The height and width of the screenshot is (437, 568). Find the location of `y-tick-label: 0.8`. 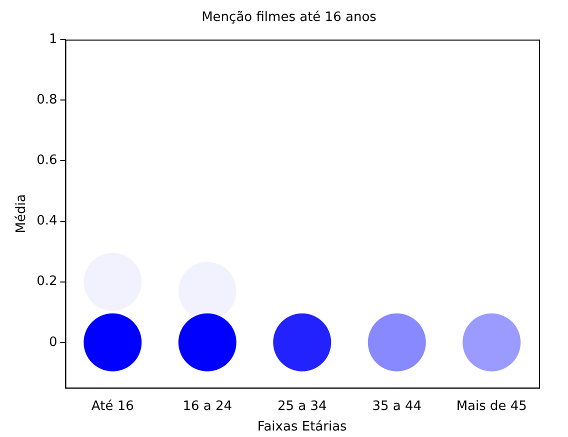

y-tick-label: 0.8 is located at coordinates (47, 100).